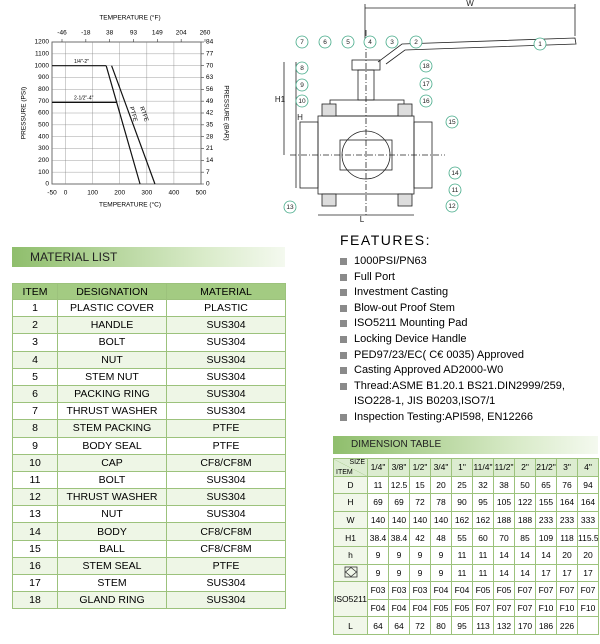 The height and width of the screenshot is (644, 600). What do you see at coordinates (112, 531) in the screenshot?
I see `table-cell: BODY` at bounding box center [112, 531].